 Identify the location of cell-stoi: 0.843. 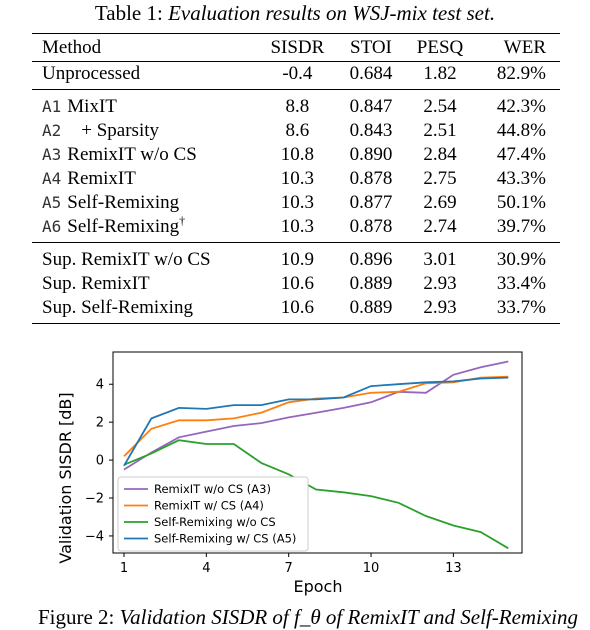
(371, 130).